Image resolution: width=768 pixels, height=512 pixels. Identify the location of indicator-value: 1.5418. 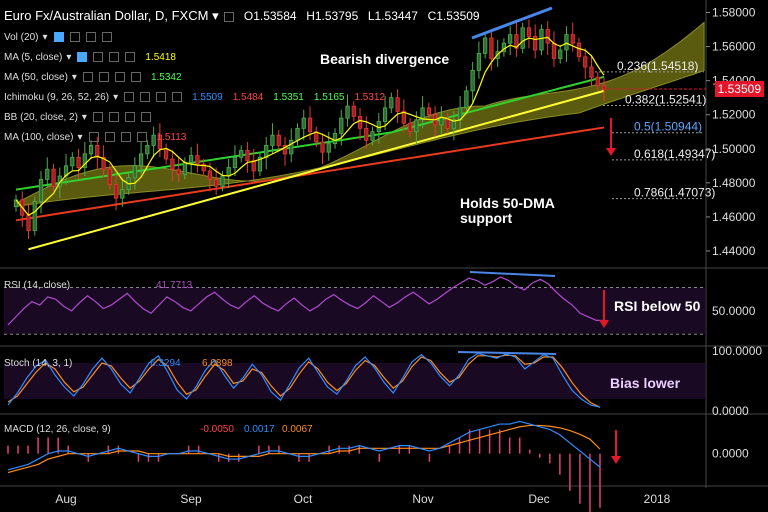
(160, 57).